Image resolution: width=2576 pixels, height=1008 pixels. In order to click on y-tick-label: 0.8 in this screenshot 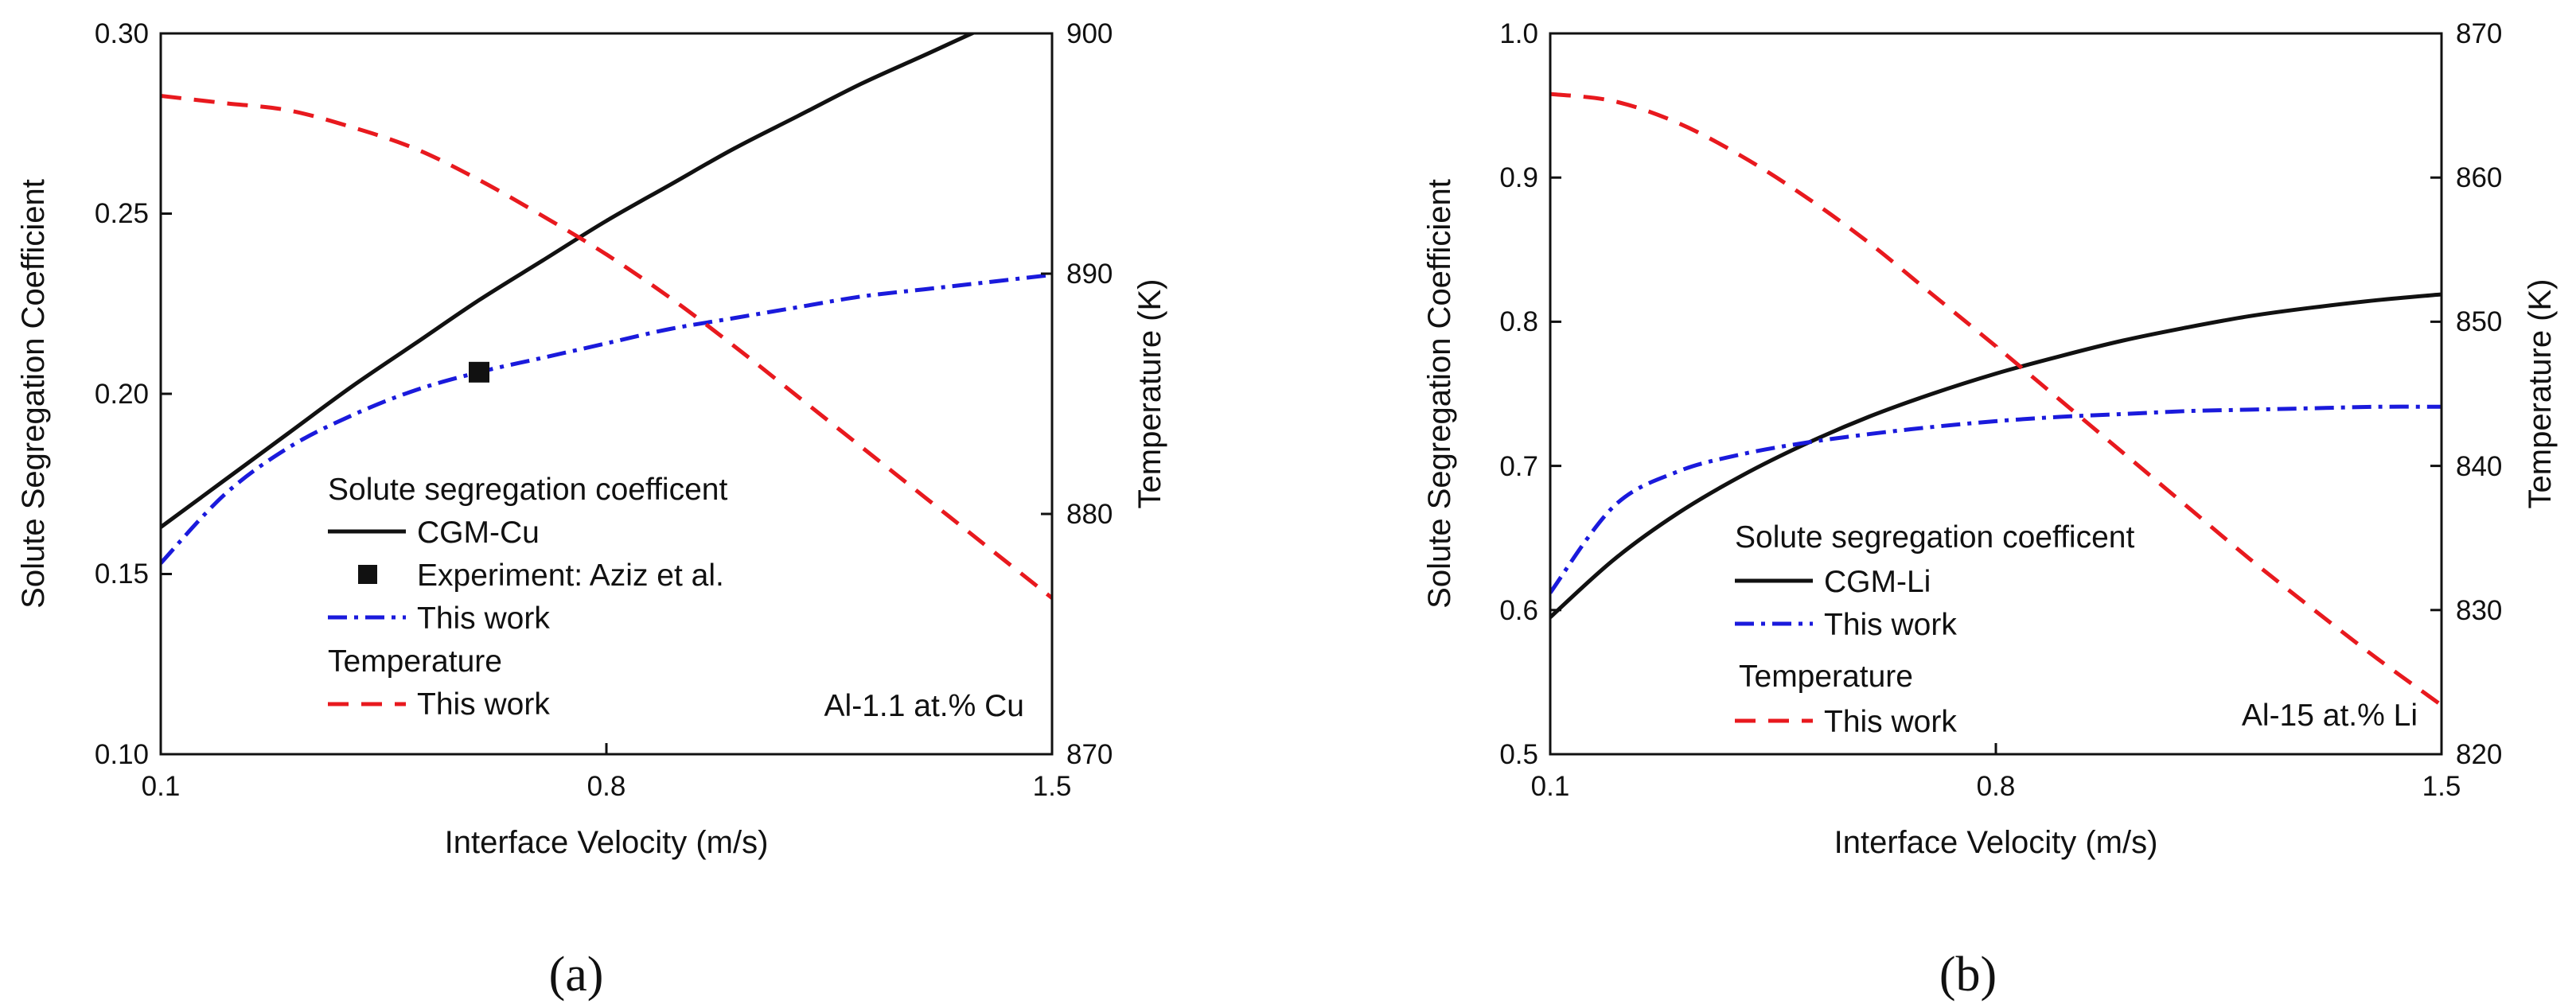, I will do `click(1518, 321)`.